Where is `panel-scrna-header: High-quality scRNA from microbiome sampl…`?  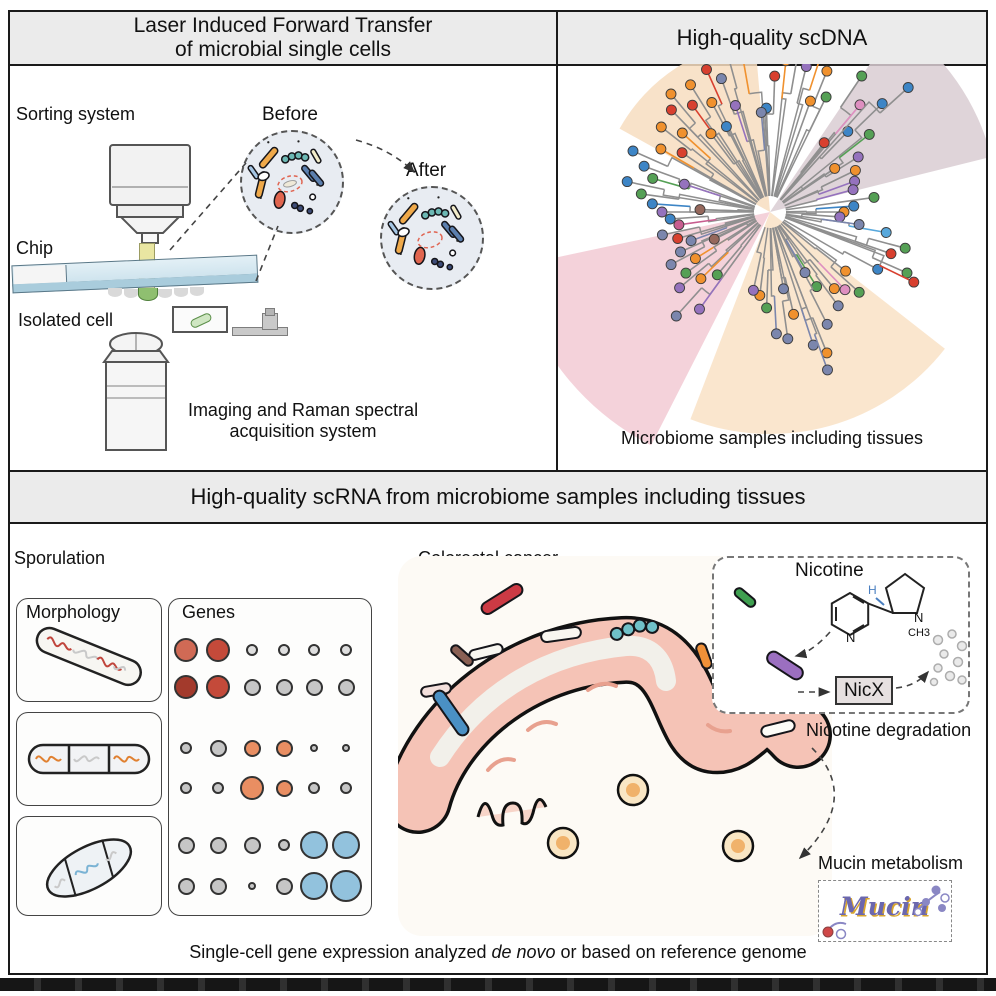
panel-scrna-header: High-quality scRNA from microbiome sampl… is located at coordinates (498, 498).